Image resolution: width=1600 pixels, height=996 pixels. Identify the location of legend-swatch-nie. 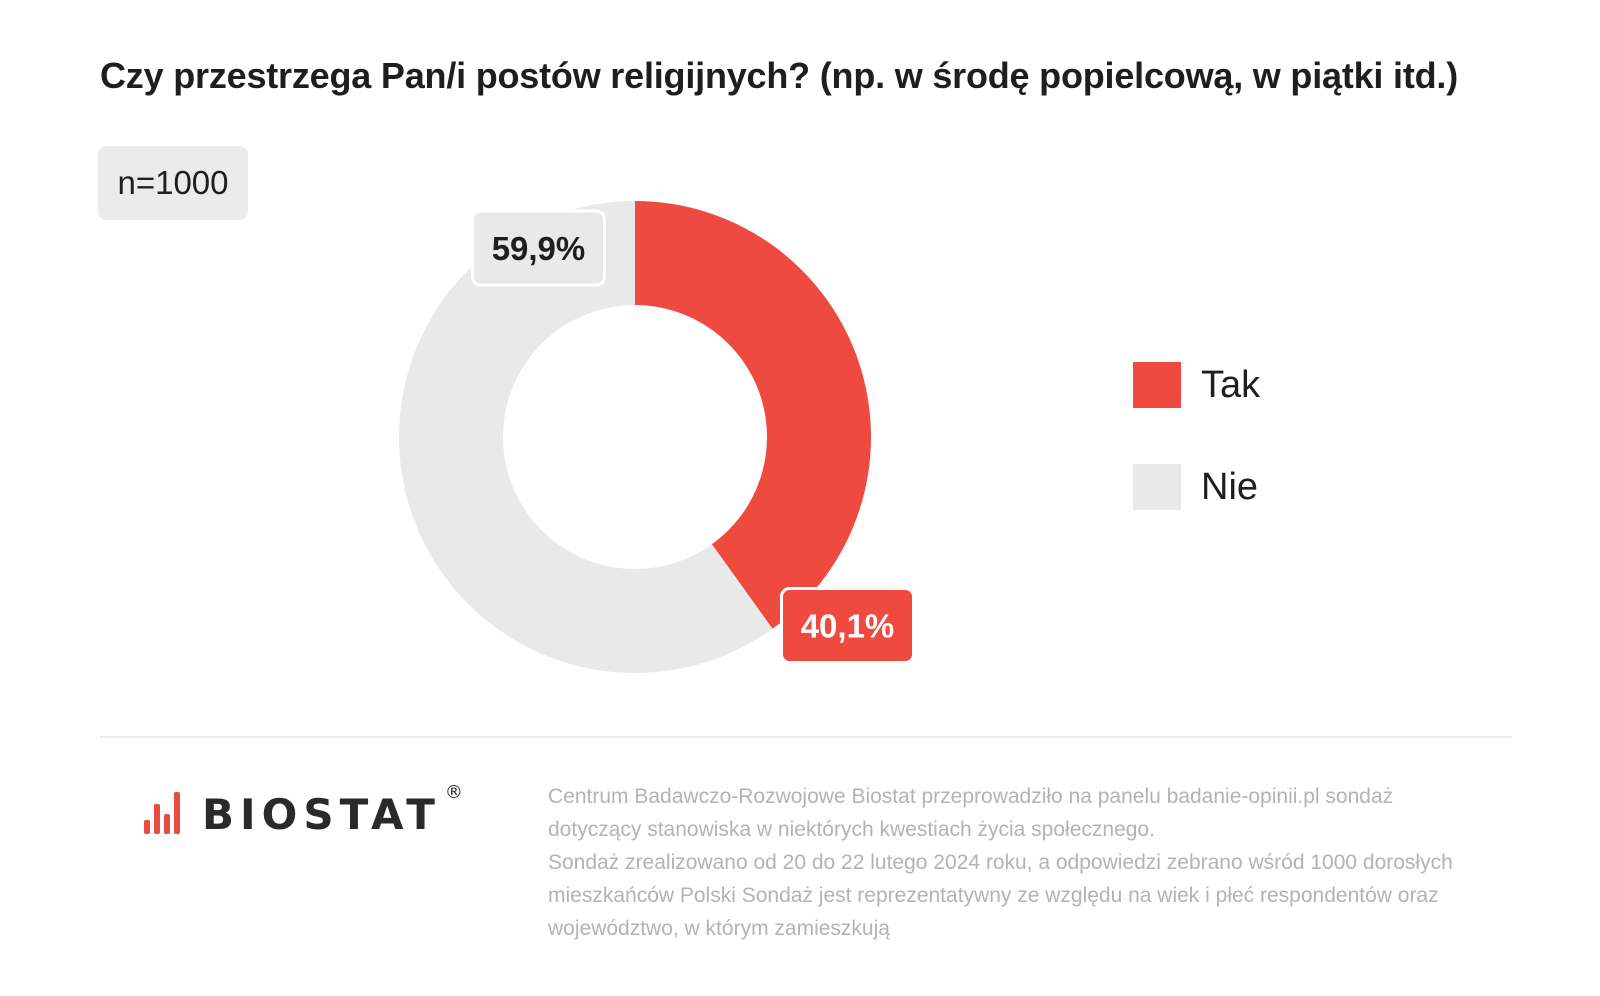
(1157, 487).